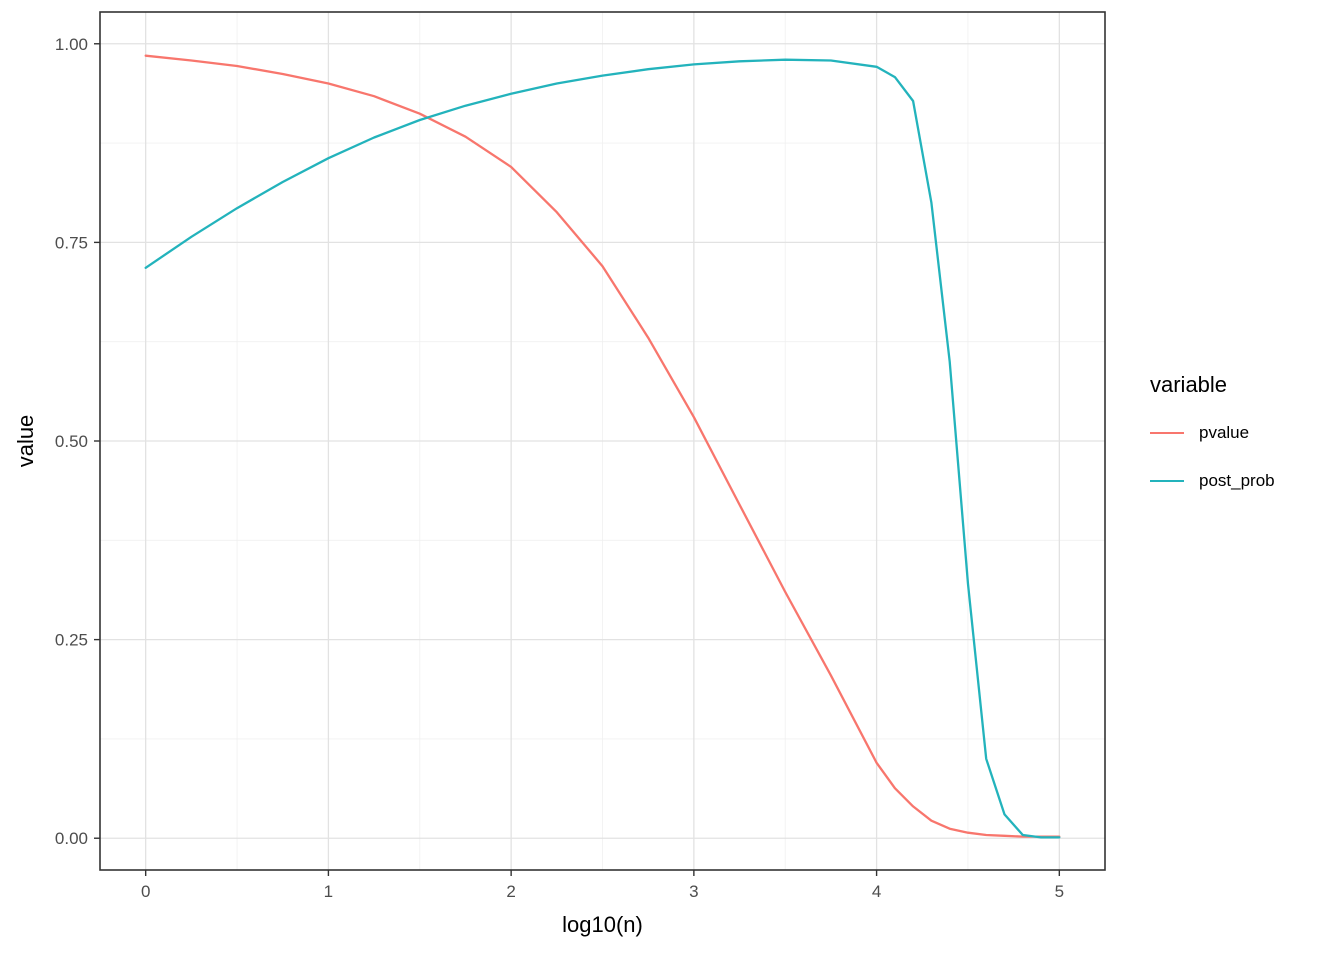  I want to click on x-tick-label: 4, so click(876, 891).